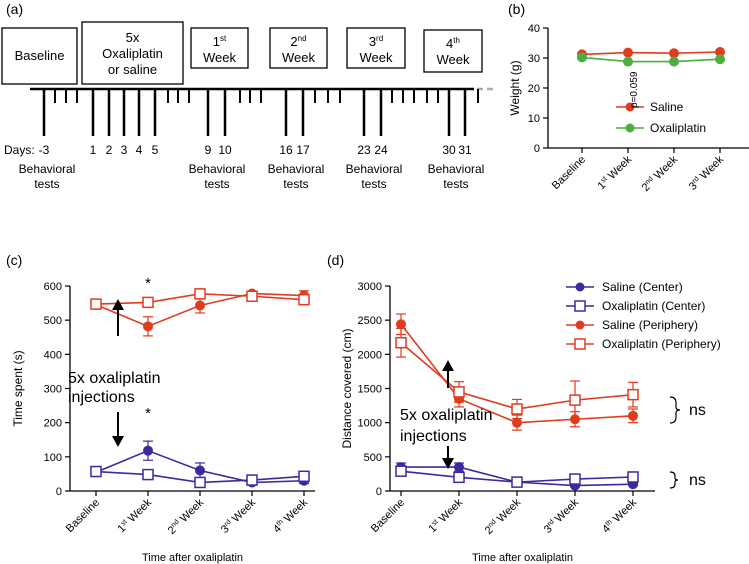 This screenshot has width=749, height=564. Describe the element at coordinates (433, 436) in the screenshot. I see `injections-annotation-line2: injections` at that location.